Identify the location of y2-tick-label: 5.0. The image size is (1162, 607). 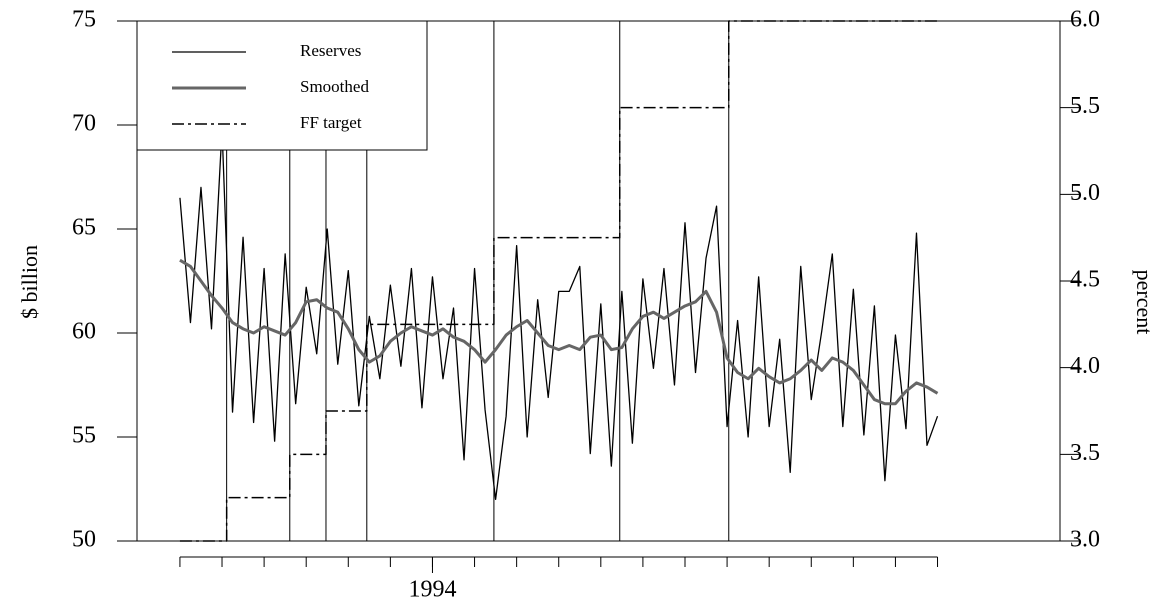
(1085, 193).